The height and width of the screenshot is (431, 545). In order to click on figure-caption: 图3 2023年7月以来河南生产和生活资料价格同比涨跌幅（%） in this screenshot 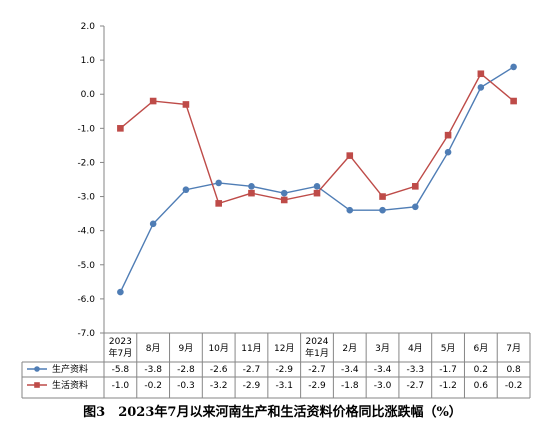, I will do `click(272, 412)`.